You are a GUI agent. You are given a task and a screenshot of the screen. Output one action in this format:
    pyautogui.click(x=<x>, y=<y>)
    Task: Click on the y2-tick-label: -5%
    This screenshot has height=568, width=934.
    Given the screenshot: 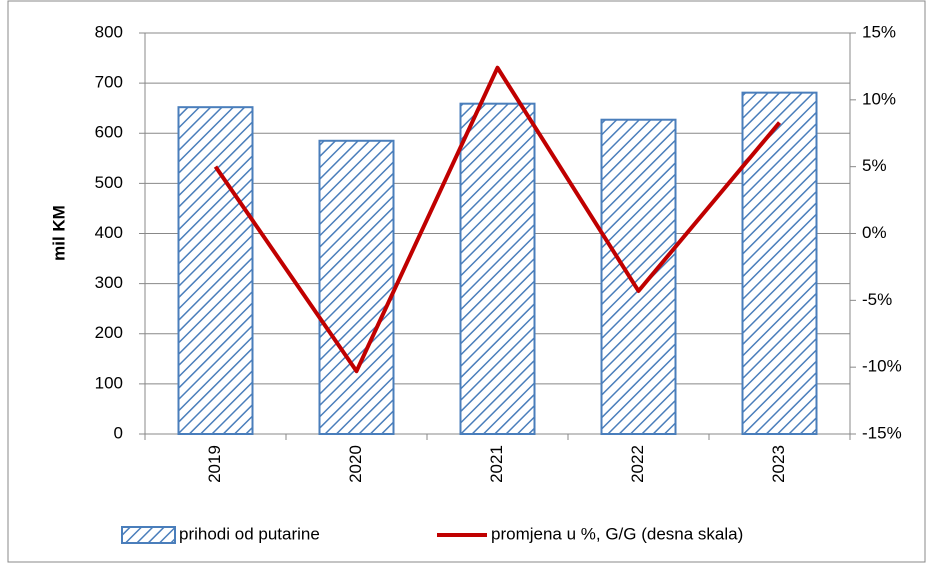 What is the action you would take?
    pyautogui.click(x=877, y=299)
    